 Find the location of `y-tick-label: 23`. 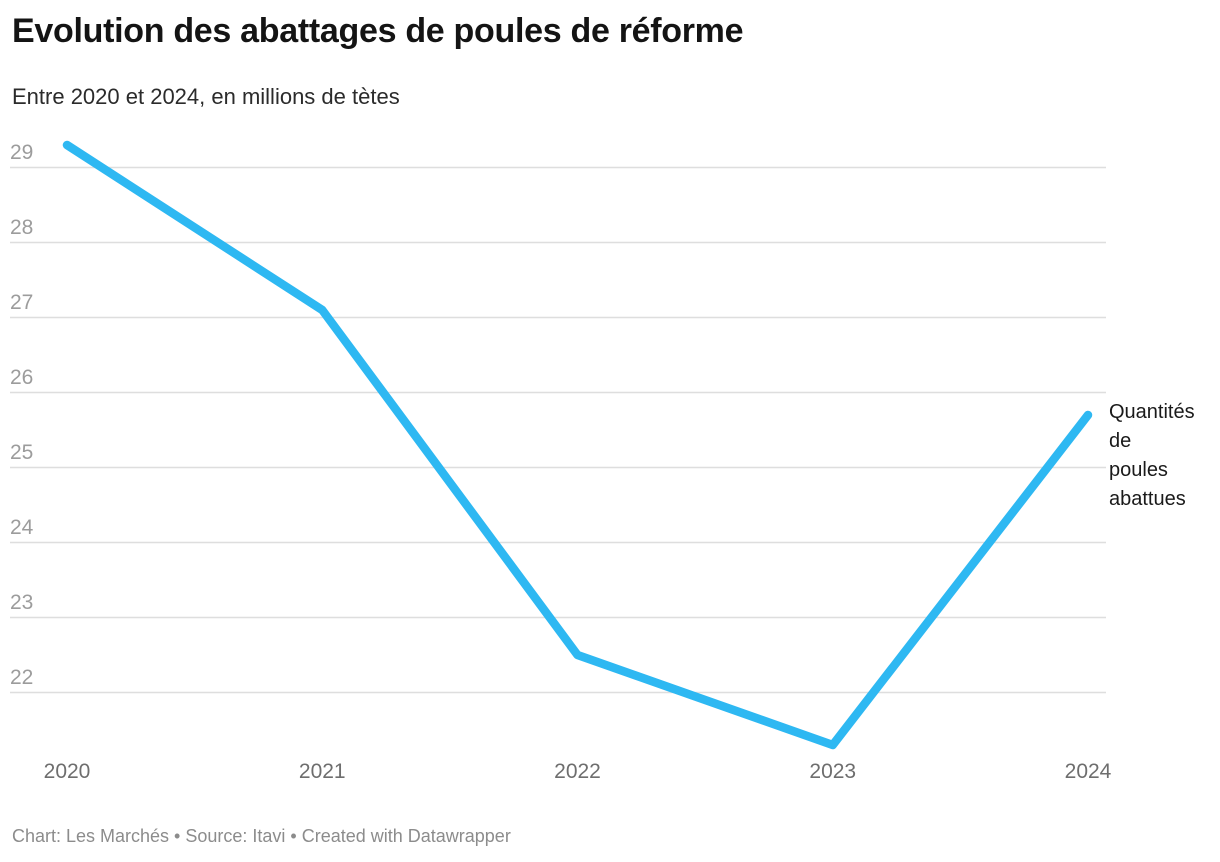

y-tick-label: 23 is located at coordinates (22, 602).